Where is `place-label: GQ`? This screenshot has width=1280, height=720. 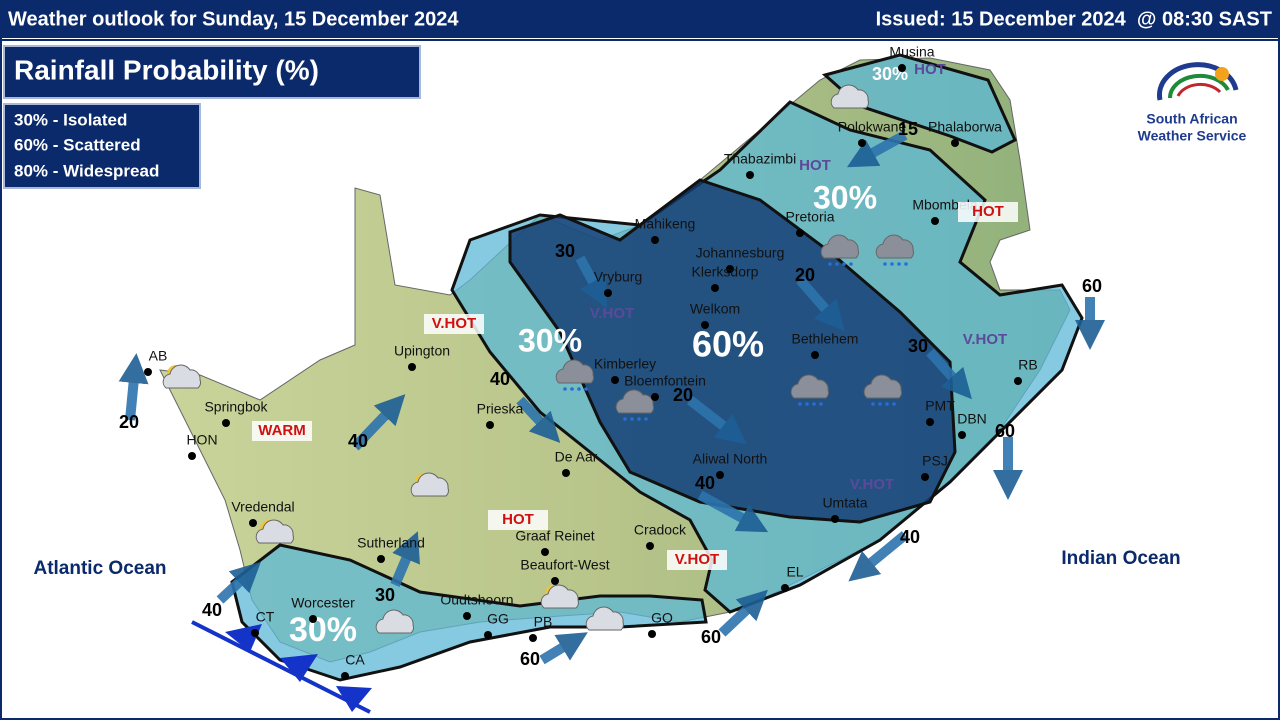
place-label: GQ is located at coordinates (662, 618).